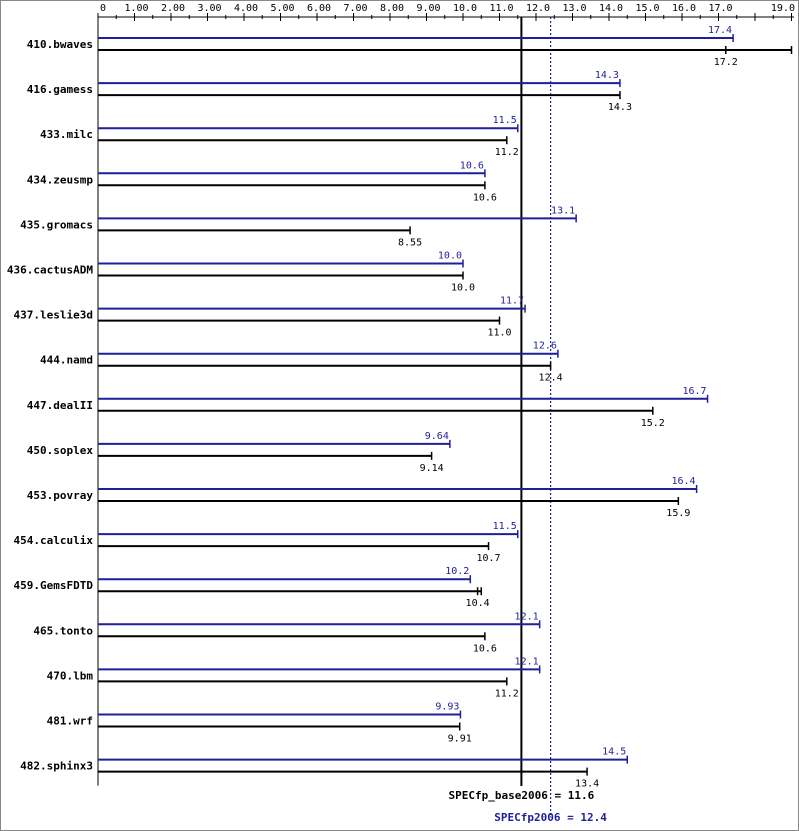  Describe the element at coordinates (499, 333) in the screenshot. I see `base-value-label: 11.0` at that location.